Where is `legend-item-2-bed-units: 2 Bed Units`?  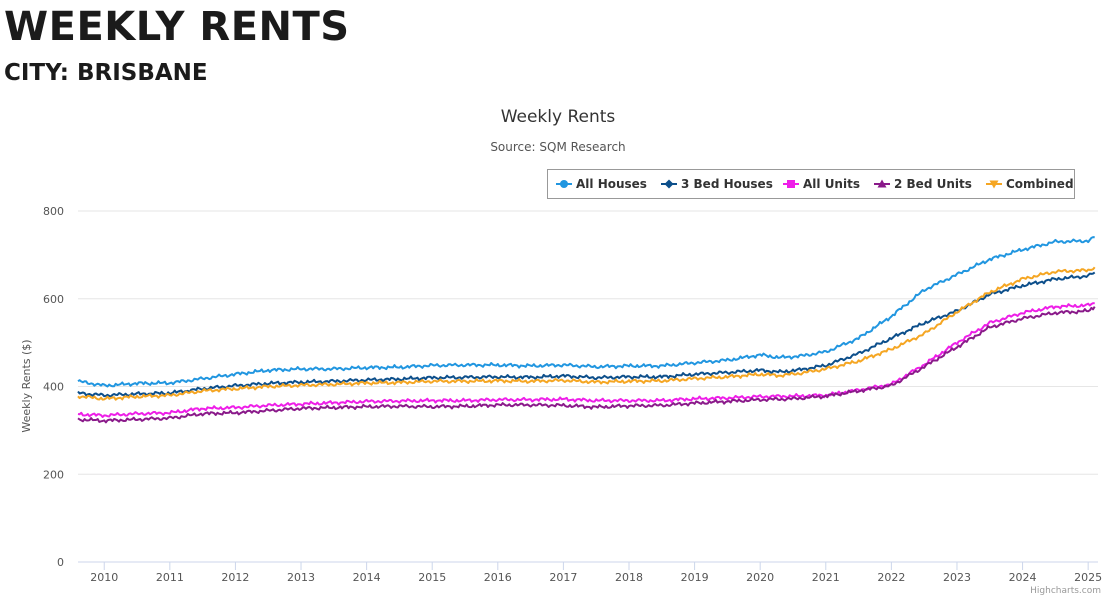 legend-item-2-bed-units: 2 Bed Units is located at coordinates (923, 184).